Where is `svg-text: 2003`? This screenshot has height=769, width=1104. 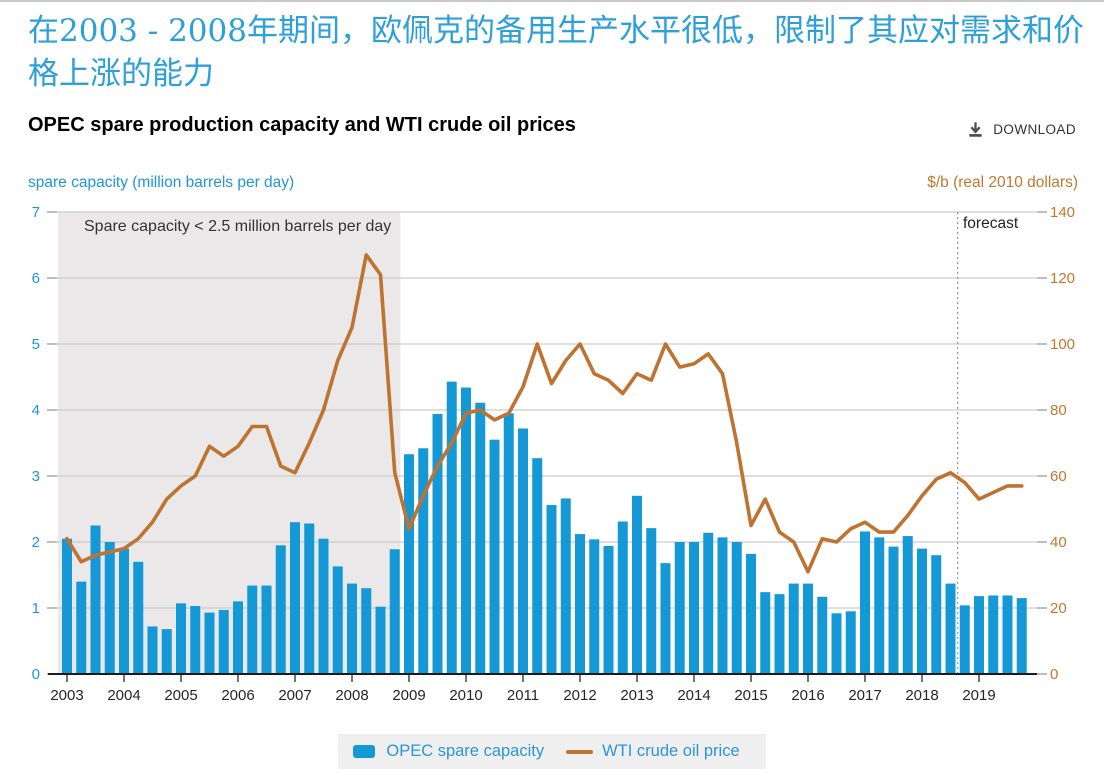 svg-text: 2003 is located at coordinates (66, 695).